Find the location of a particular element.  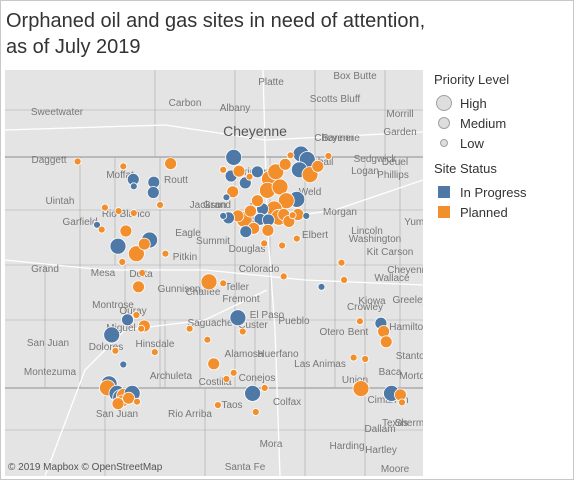

legend-status-planned: Planned is located at coordinates (502, 212).